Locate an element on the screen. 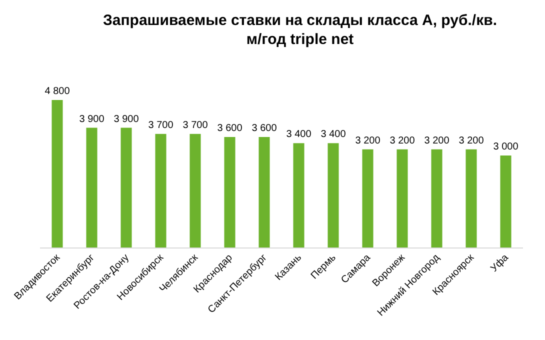  data-label: 4 800 is located at coordinates (57, 91).